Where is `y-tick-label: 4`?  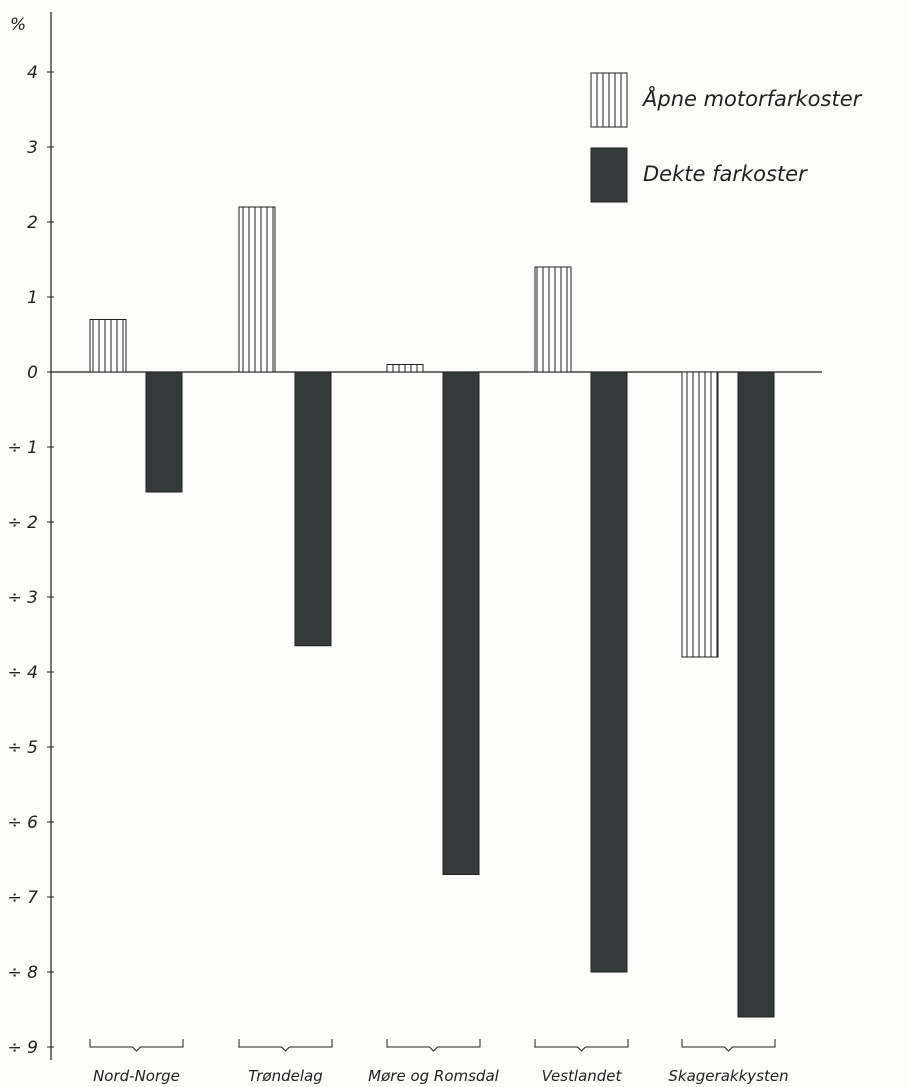
y-tick-label: 4 is located at coordinates (32, 73).